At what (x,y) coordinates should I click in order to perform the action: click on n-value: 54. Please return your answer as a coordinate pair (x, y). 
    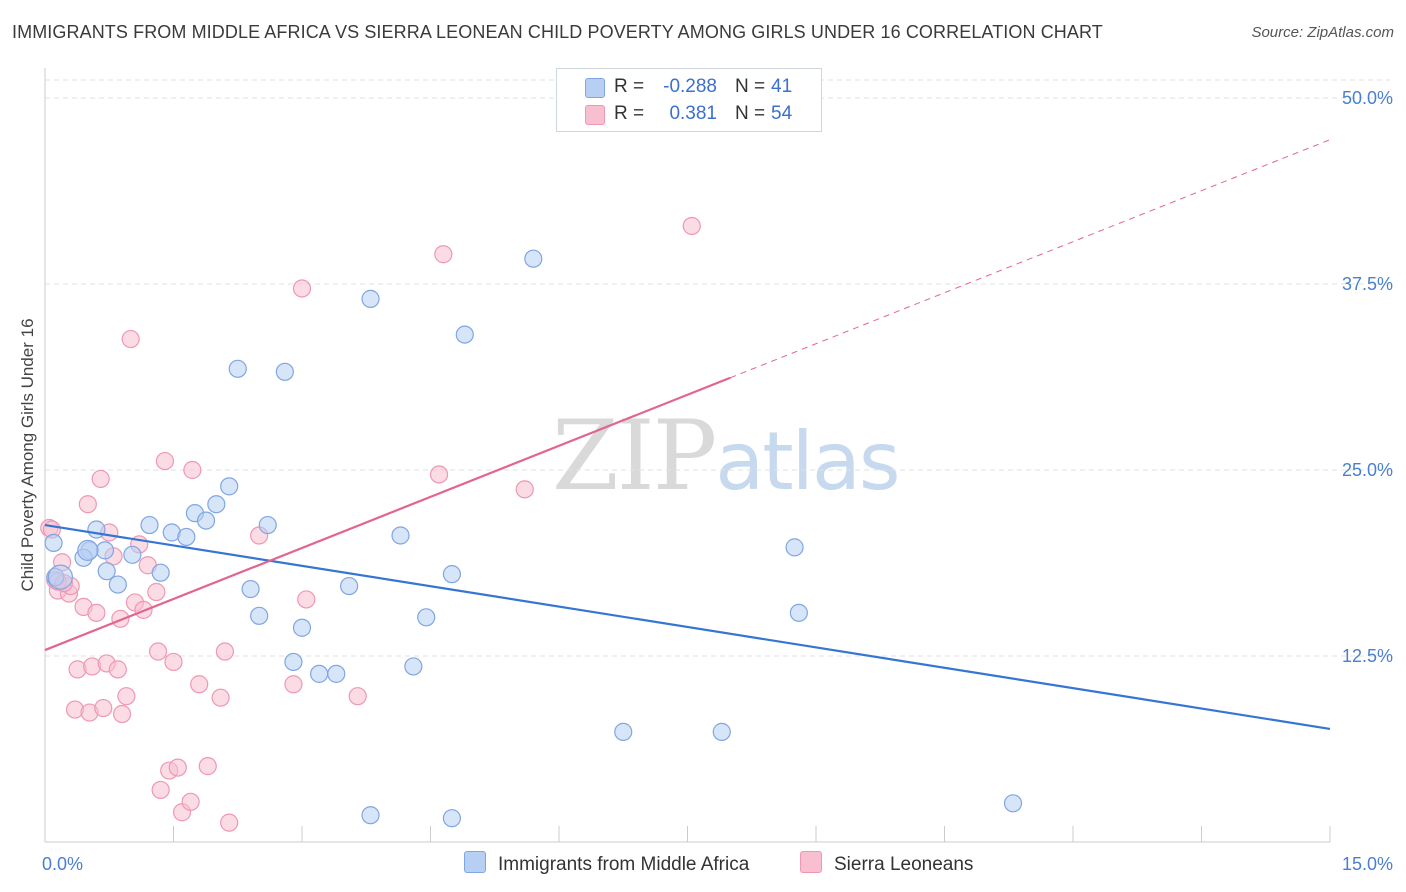
    Looking at the image, I should click on (782, 113).